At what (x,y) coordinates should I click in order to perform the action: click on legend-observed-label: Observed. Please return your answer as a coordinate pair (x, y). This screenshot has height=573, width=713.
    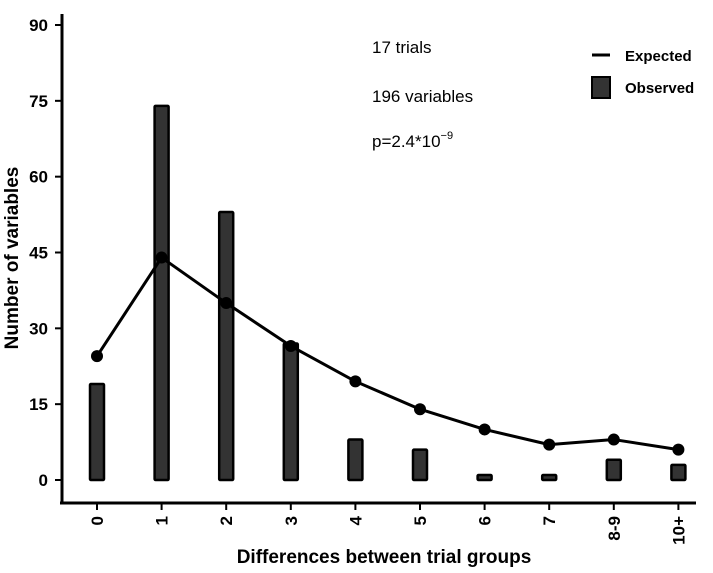
    Looking at the image, I should click on (659, 88).